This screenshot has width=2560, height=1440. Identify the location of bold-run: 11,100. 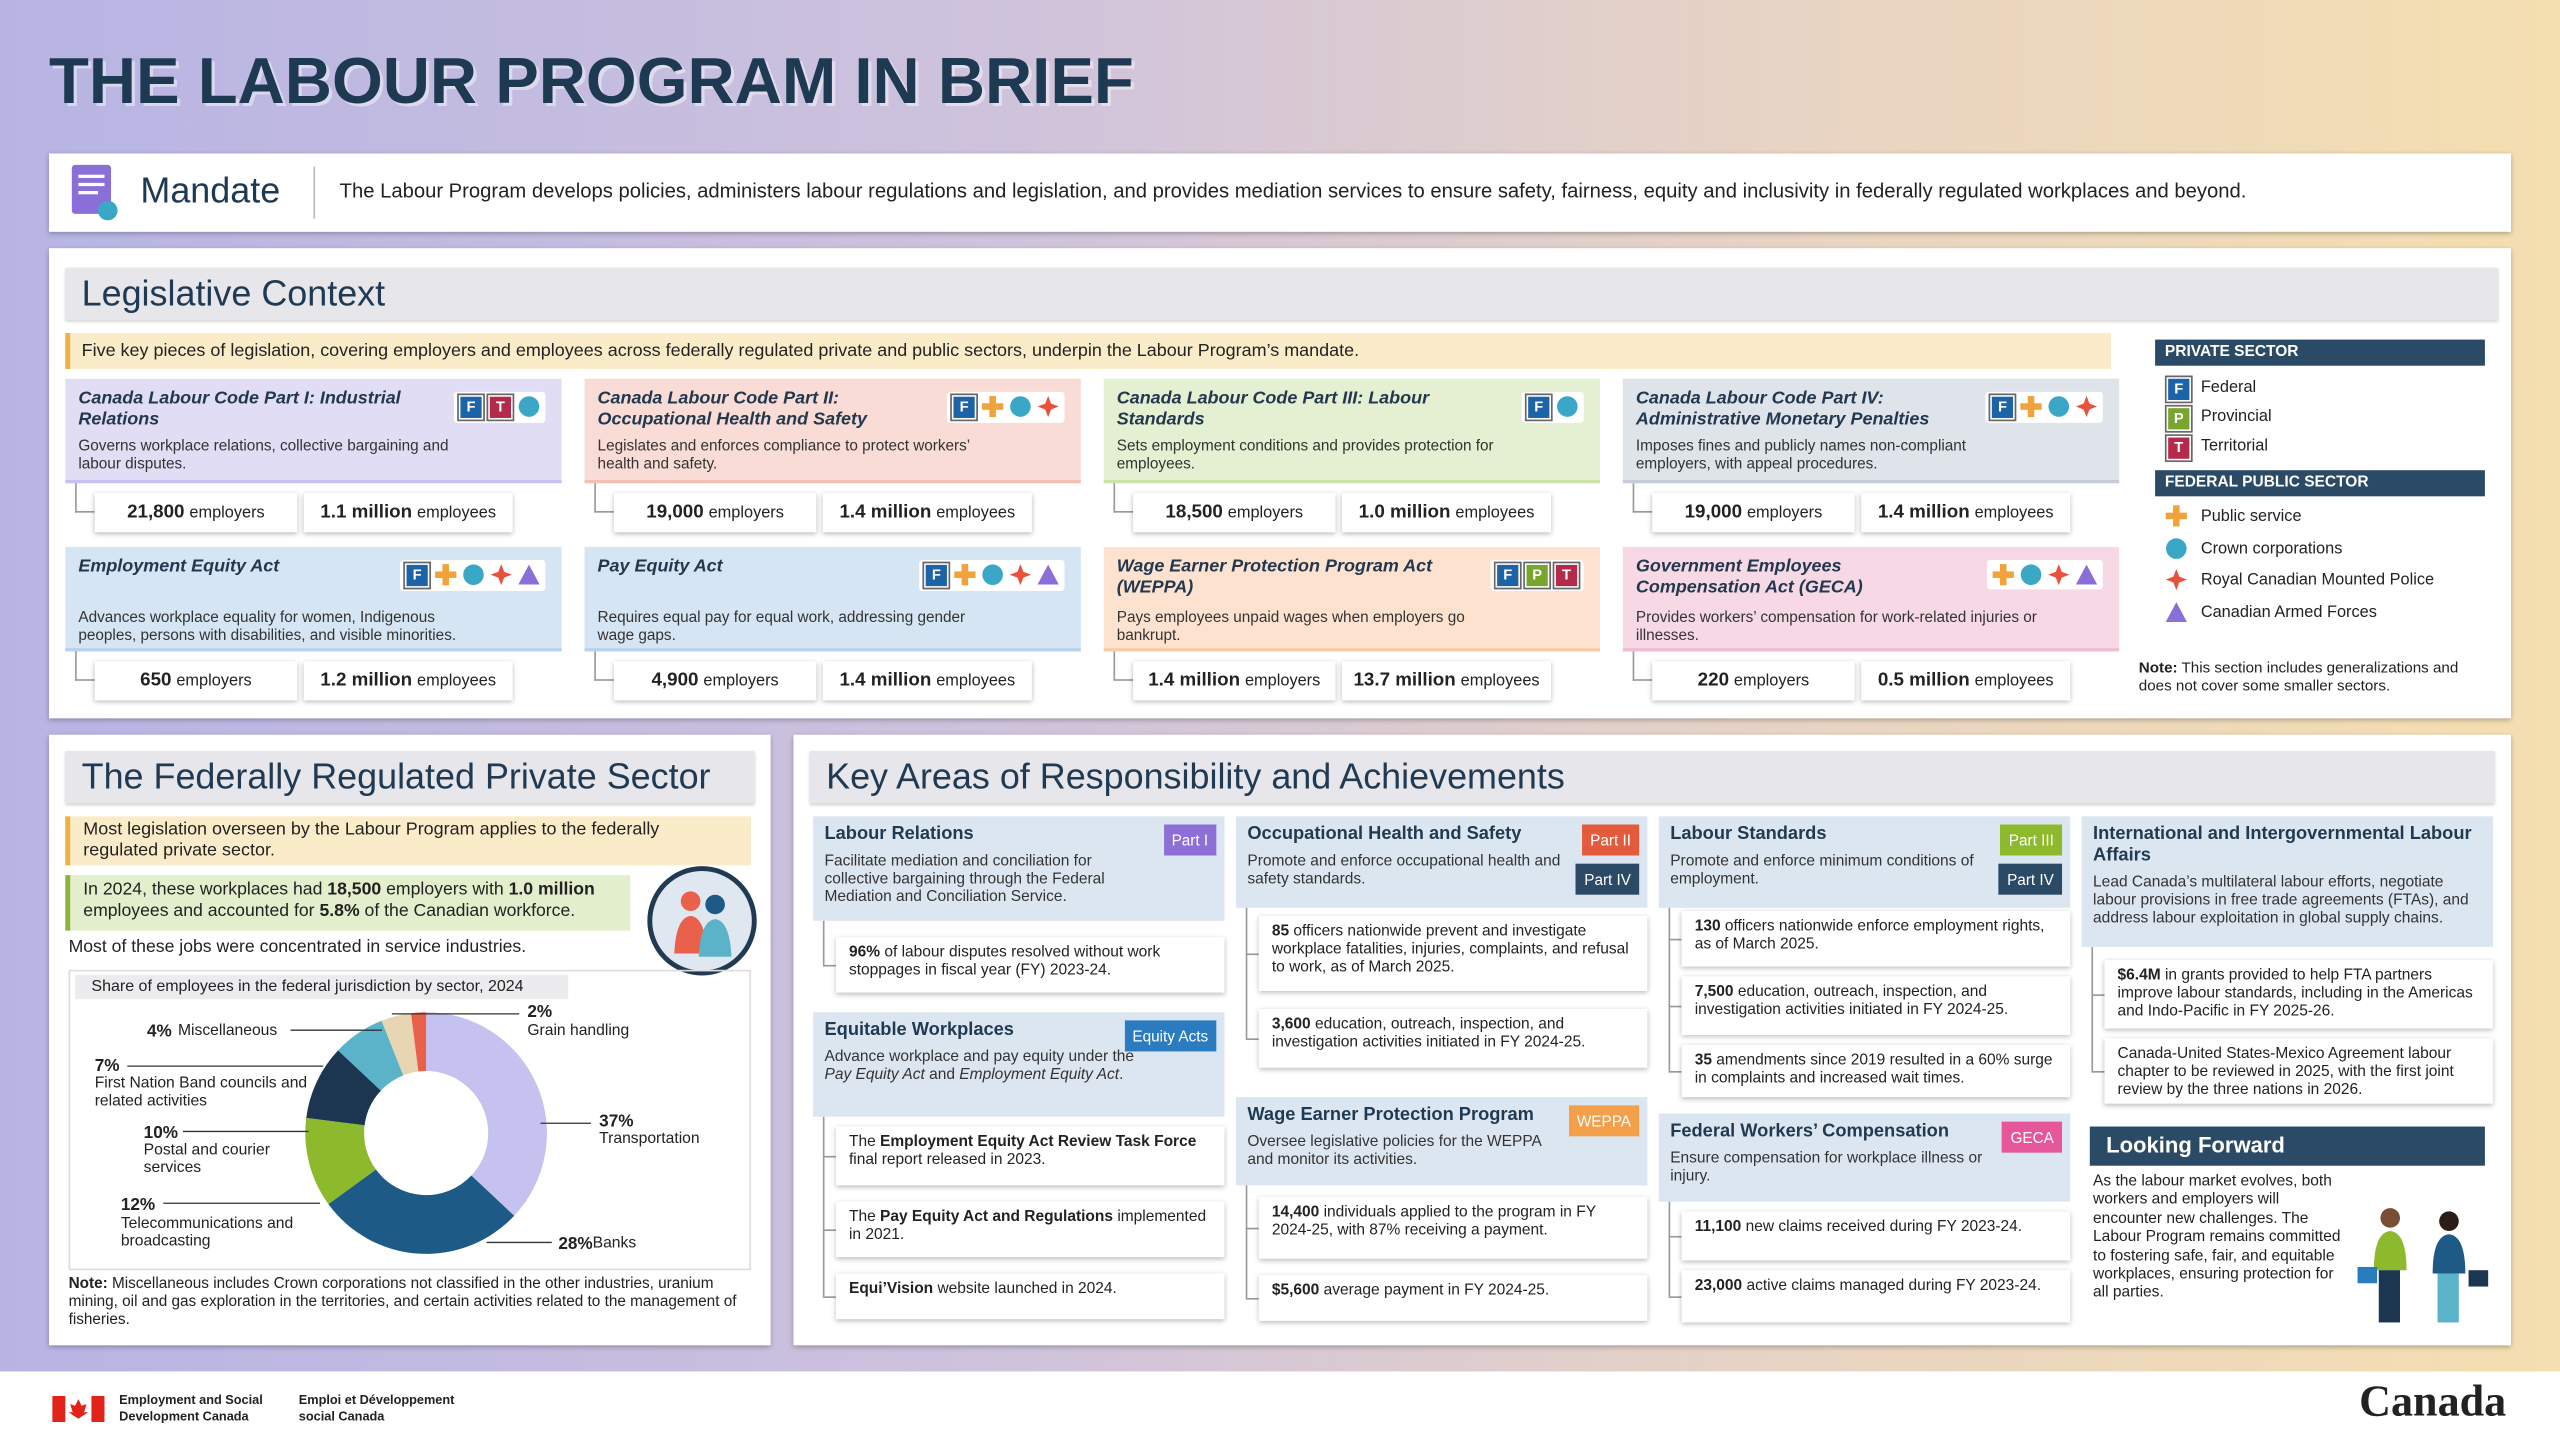
(1718, 1226).